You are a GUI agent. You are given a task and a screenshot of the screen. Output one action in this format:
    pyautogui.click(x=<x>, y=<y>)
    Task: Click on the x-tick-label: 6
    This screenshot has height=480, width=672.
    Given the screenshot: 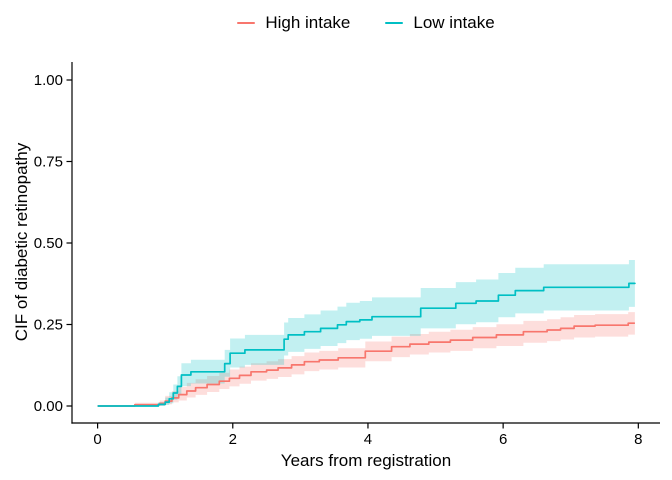 What is the action you would take?
    pyautogui.click(x=503, y=439)
    